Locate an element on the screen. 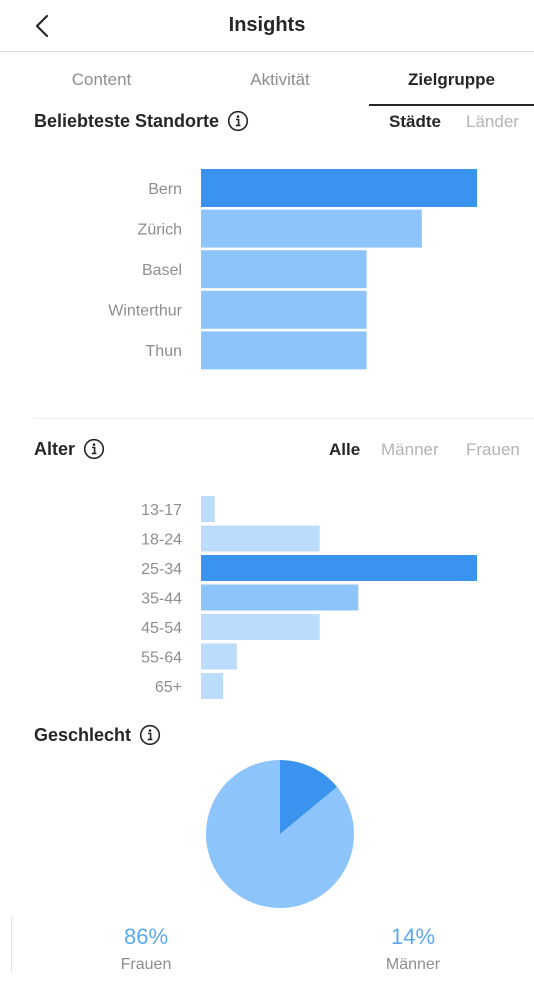  pie-slice-maenner is located at coordinates (309, 797).